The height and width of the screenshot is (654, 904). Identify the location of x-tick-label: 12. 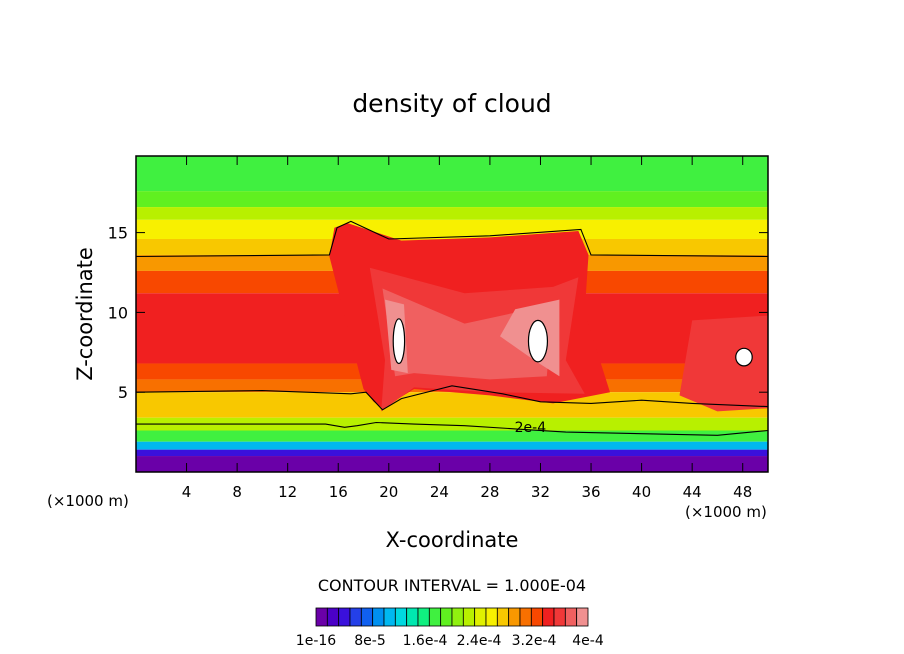
(287, 492).